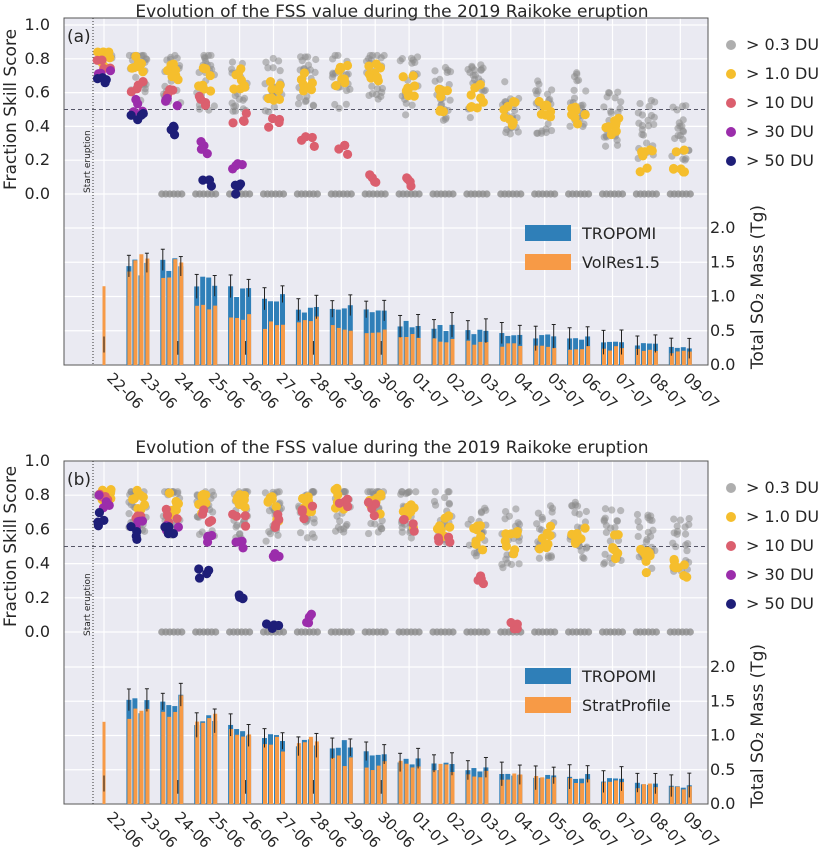 The width and height of the screenshot is (830, 850). Describe the element at coordinates (37, 631) in the screenshot. I see `y-tick-label: 0.0` at that location.